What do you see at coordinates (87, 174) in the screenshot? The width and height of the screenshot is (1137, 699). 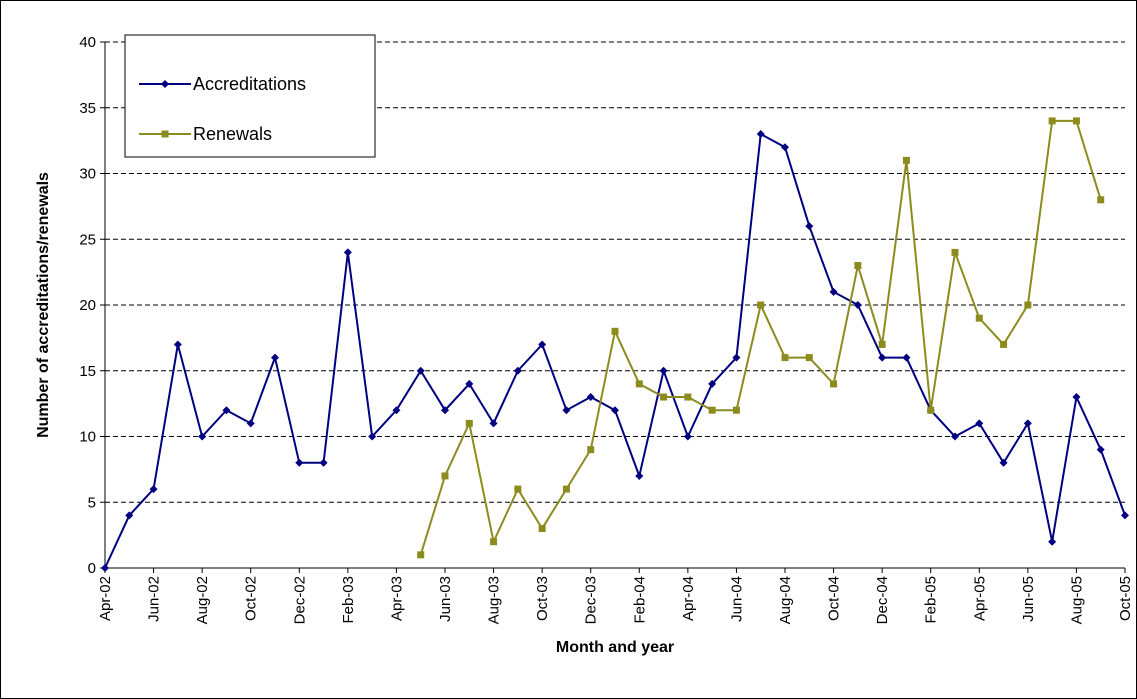 I see `y-tick-label: 30` at bounding box center [87, 174].